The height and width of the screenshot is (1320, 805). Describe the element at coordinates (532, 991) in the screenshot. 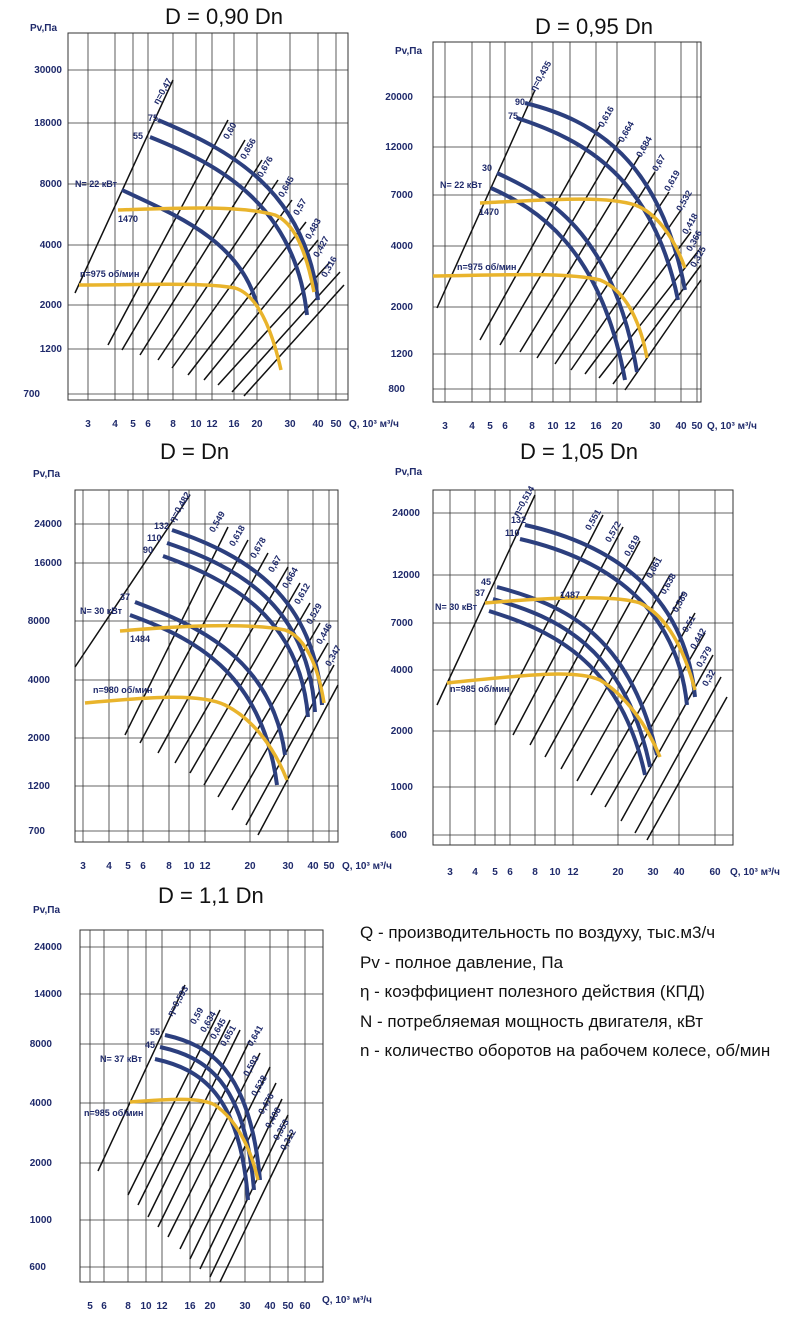

I see `legend-item-eta: η - коэффициент полезного действия (КПД)` at that location.